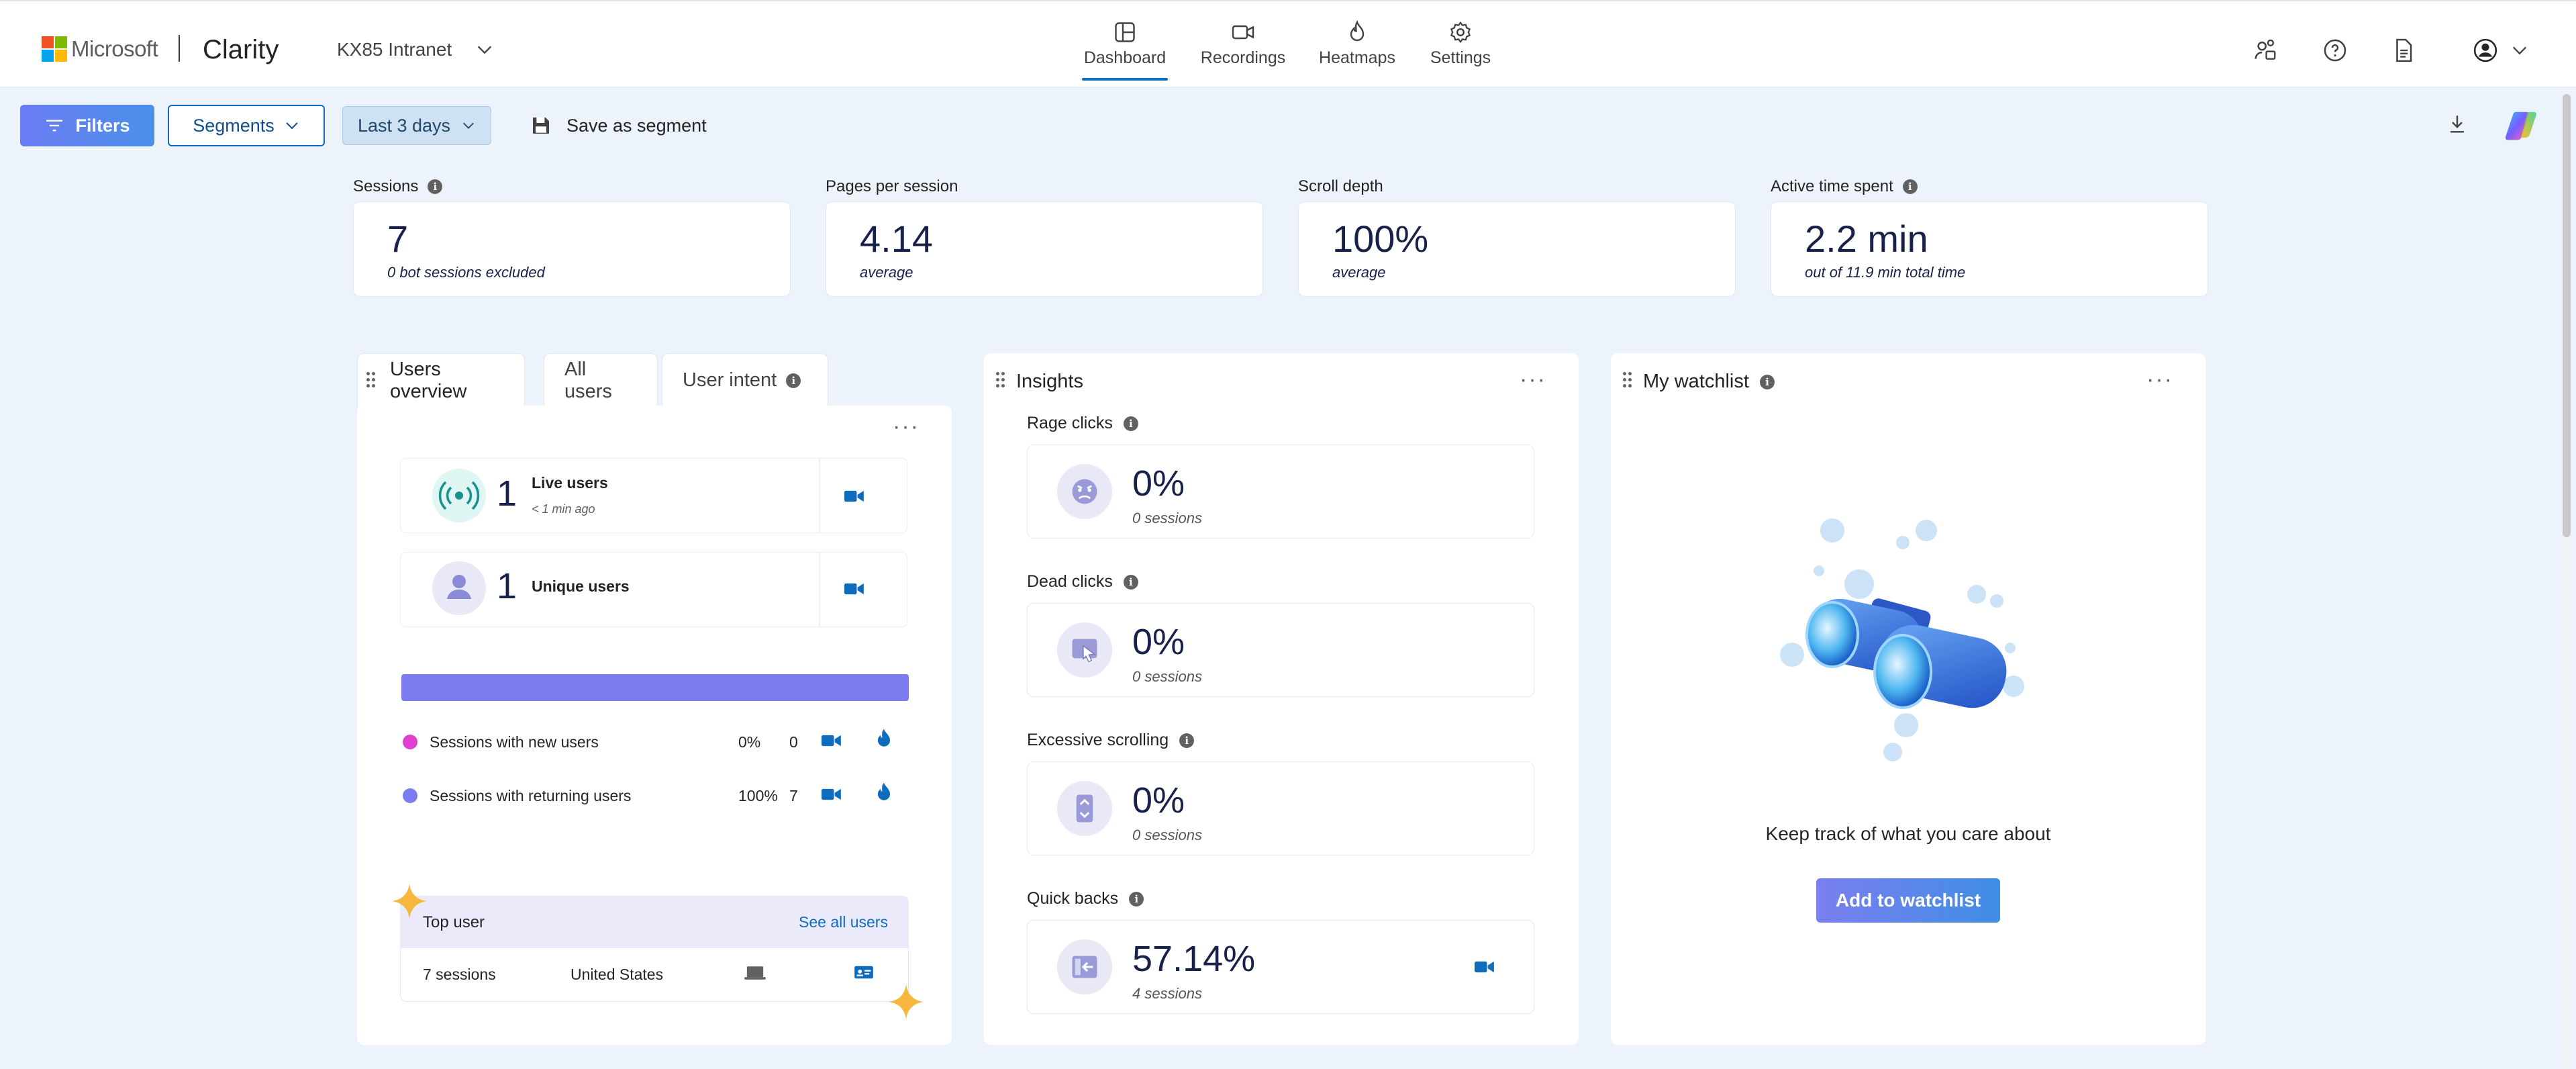 This screenshot has height=1069, width=2576. I want to click on segments-label: Segments, so click(234, 125).